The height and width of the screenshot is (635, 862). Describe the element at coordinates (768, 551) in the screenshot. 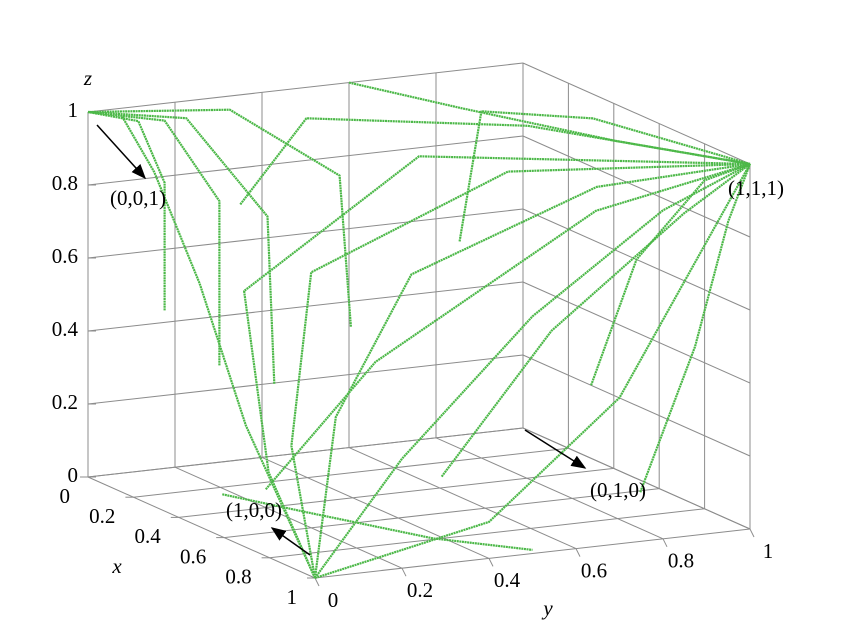

I see `y-tick-label: 1` at that location.